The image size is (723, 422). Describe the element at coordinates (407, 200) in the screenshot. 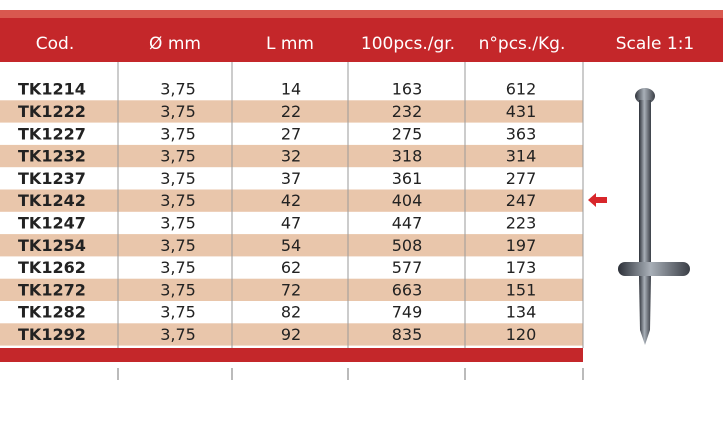

I see `cell: 404` at that location.